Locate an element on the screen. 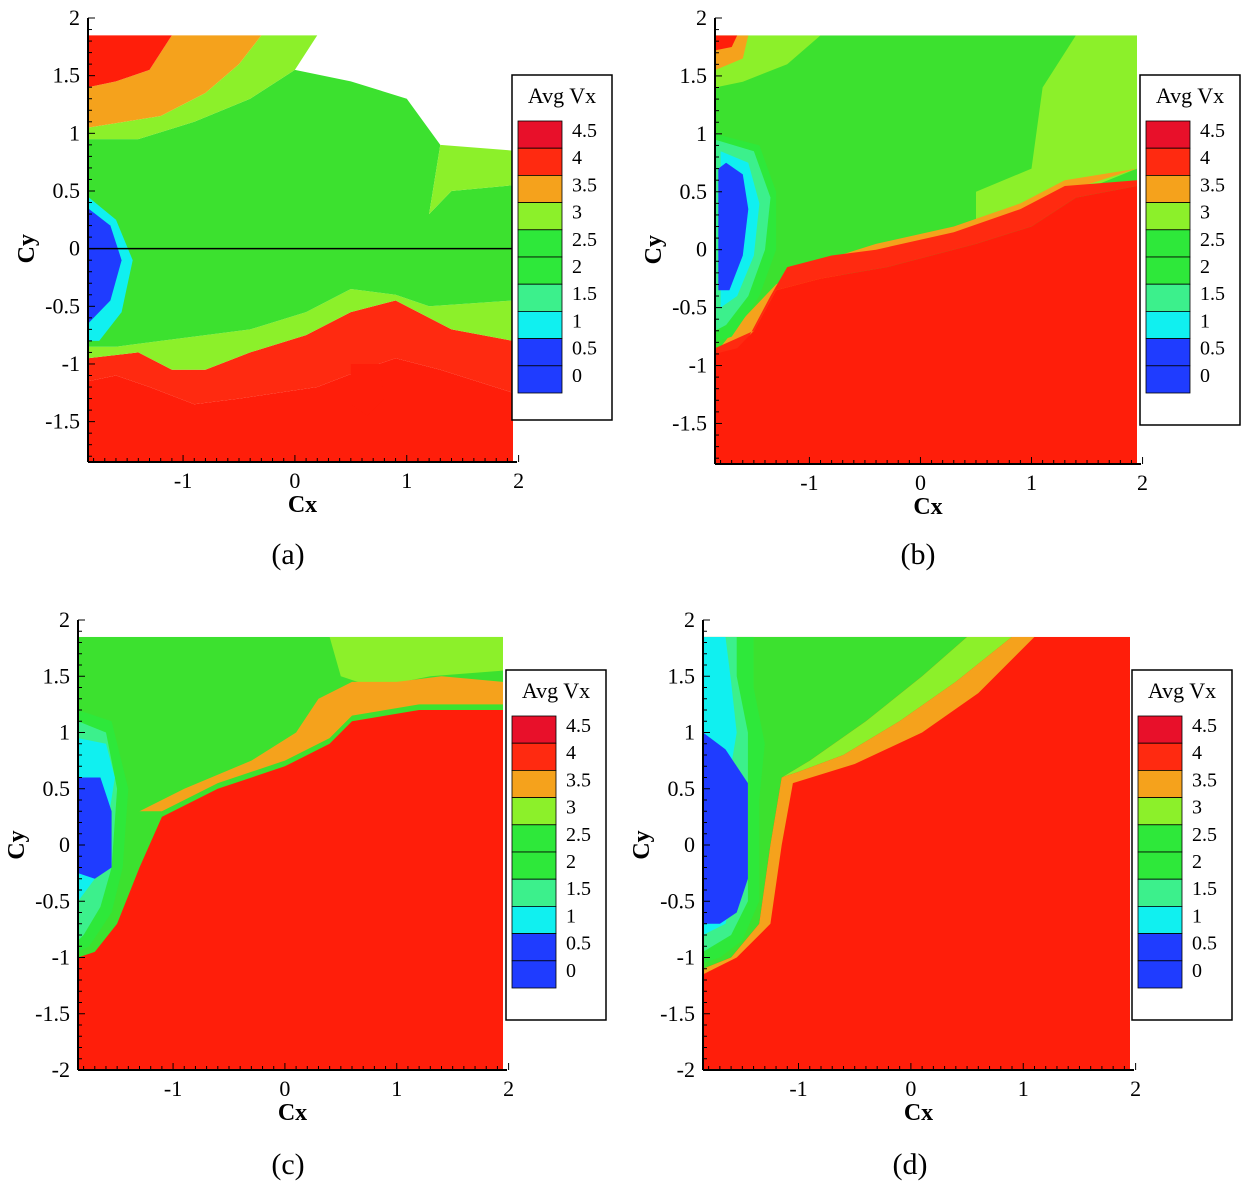 The image size is (1250, 1189). legend-label: 4 is located at coordinates (571, 753).